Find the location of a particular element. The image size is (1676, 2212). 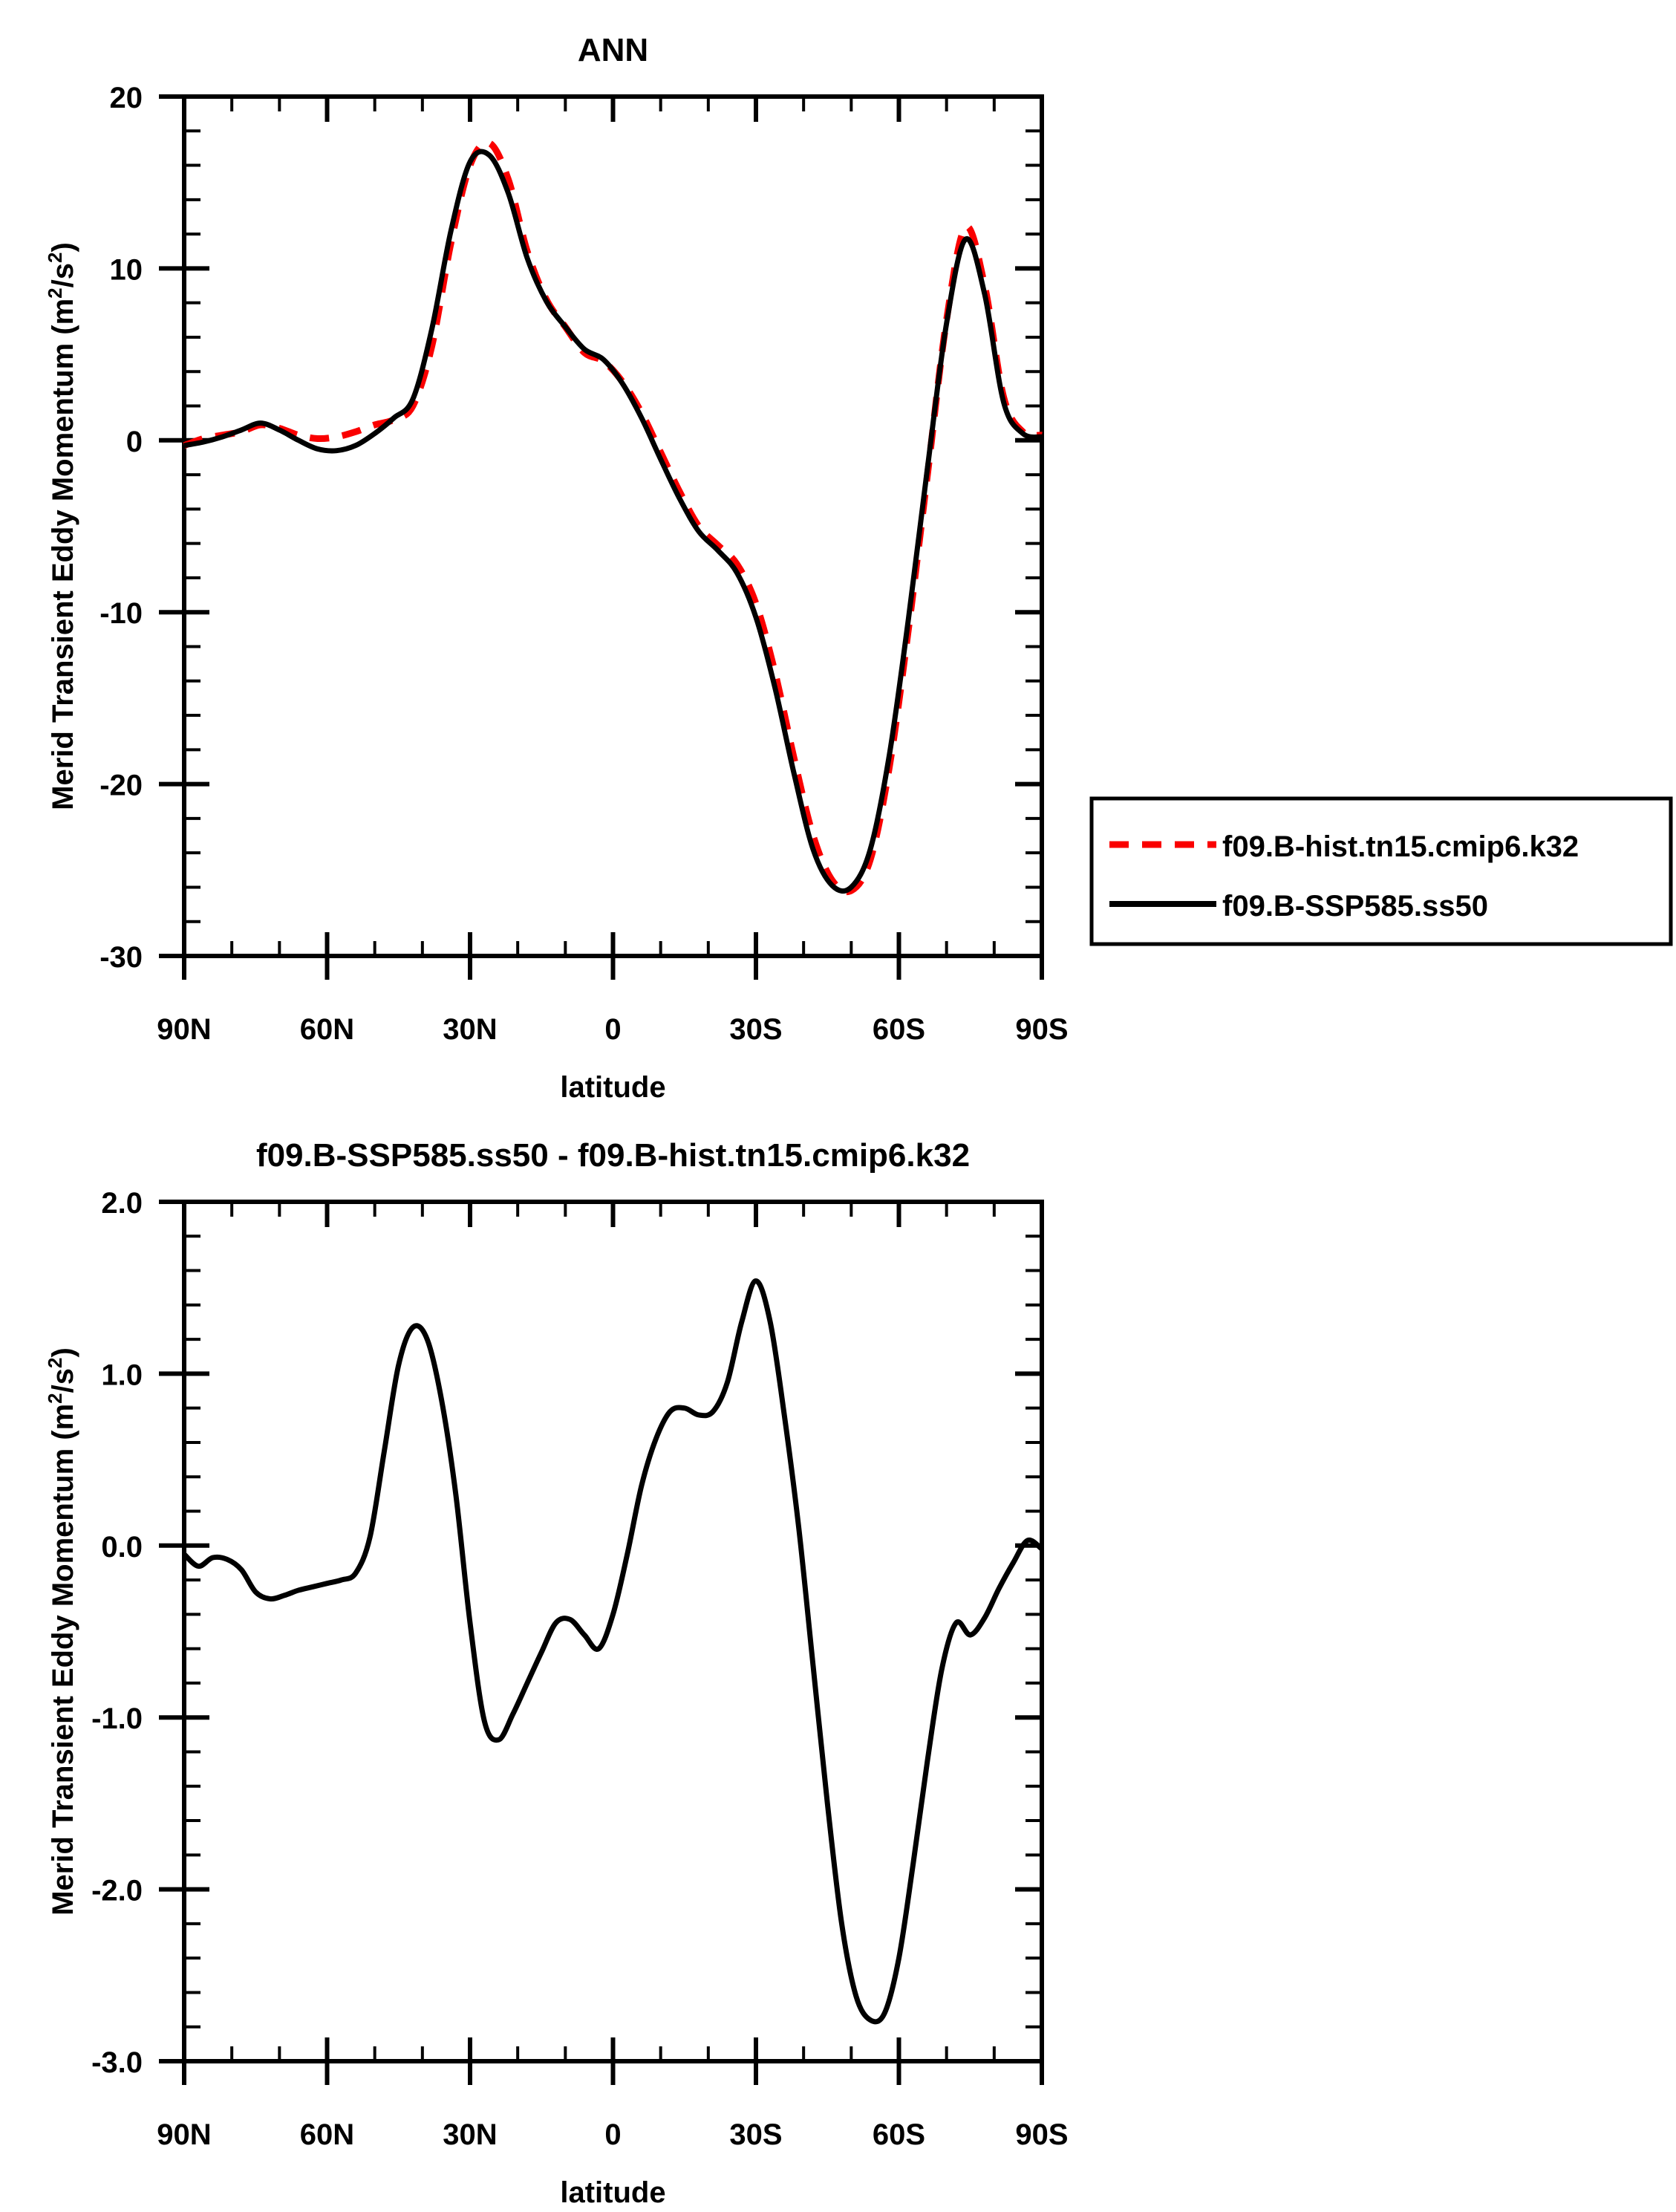

ytick-label: 2.0 is located at coordinates (122, 1203).